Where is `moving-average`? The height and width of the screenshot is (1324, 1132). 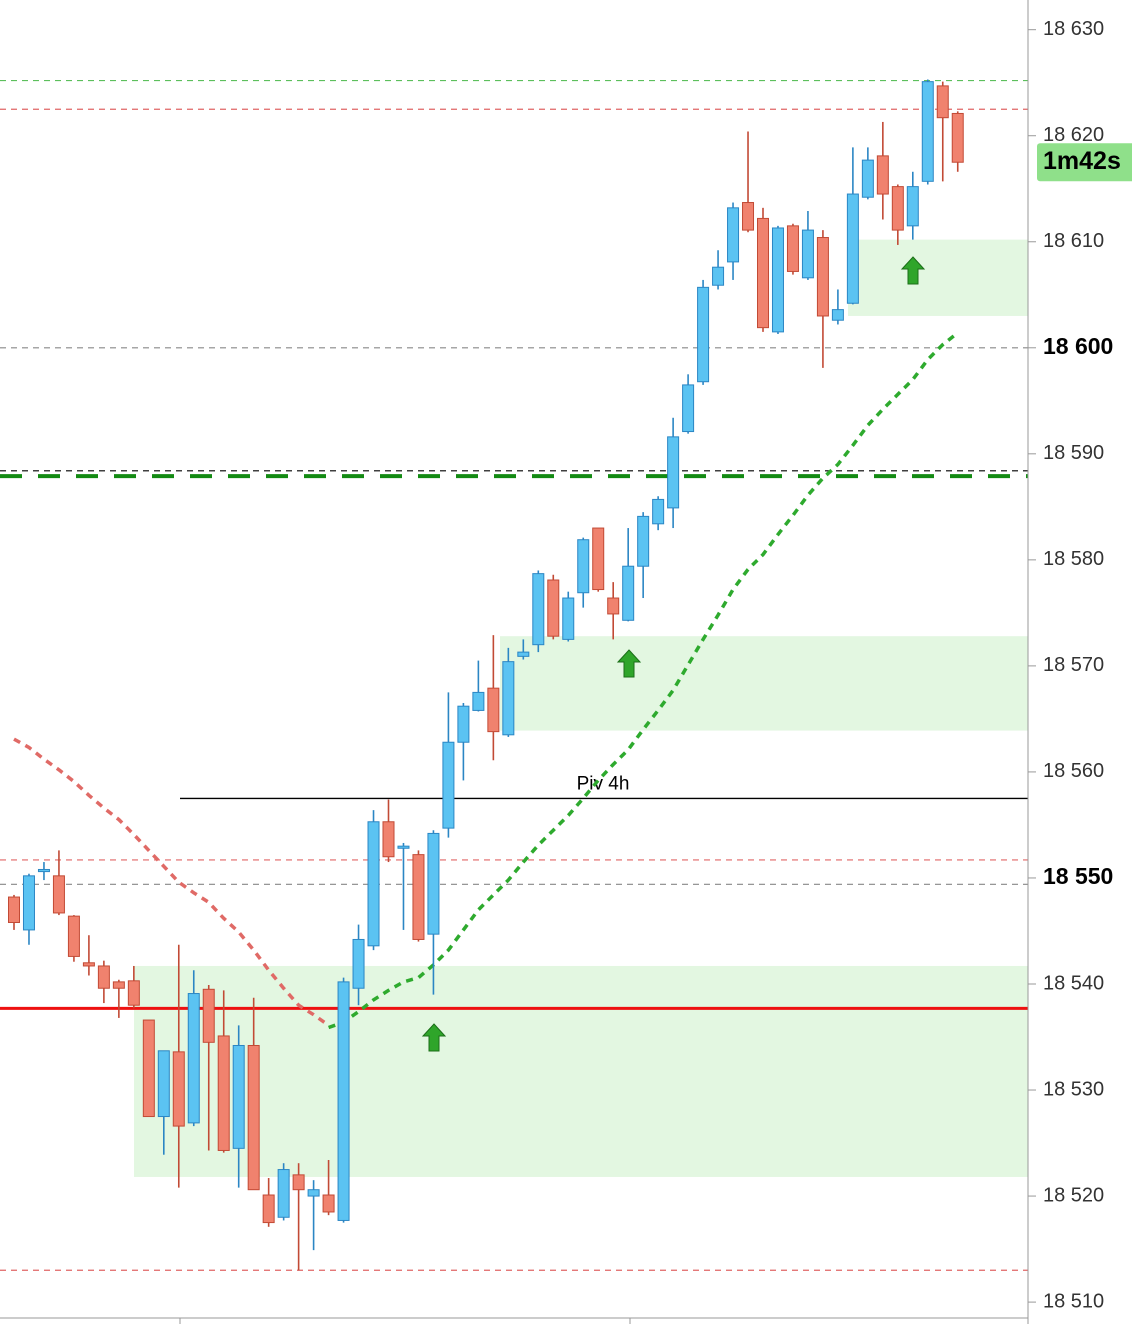 moving-average is located at coordinates (171, 882).